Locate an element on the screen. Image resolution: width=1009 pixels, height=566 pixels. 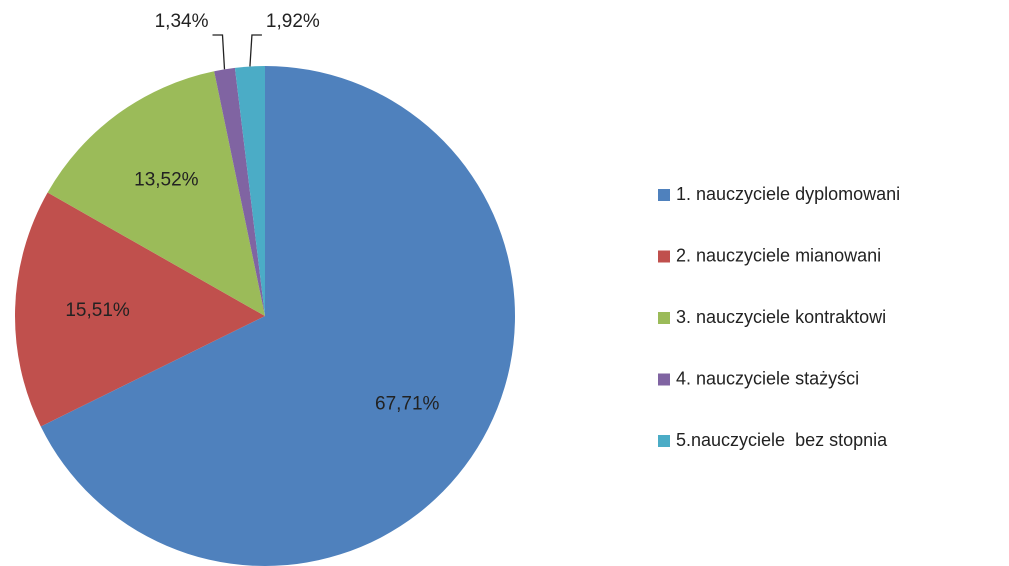
data-label: 15,51% is located at coordinates (97, 310).